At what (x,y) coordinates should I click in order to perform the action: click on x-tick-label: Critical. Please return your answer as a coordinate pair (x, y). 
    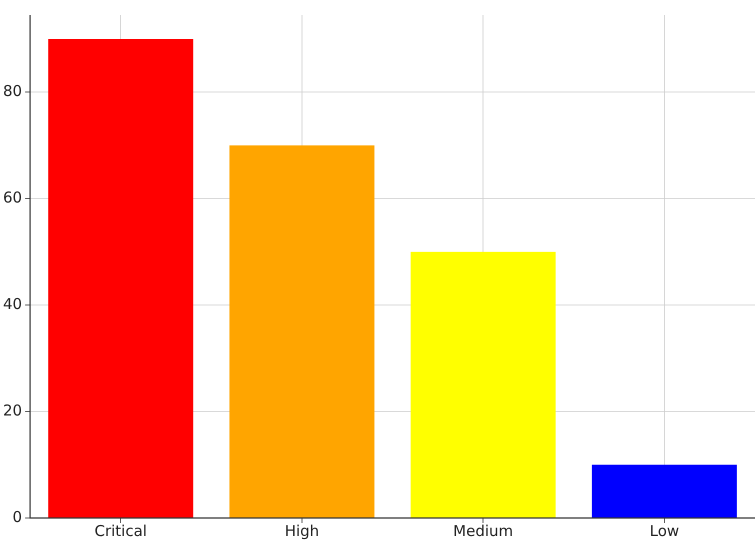
    Looking at the image, I should click on (120, 531).